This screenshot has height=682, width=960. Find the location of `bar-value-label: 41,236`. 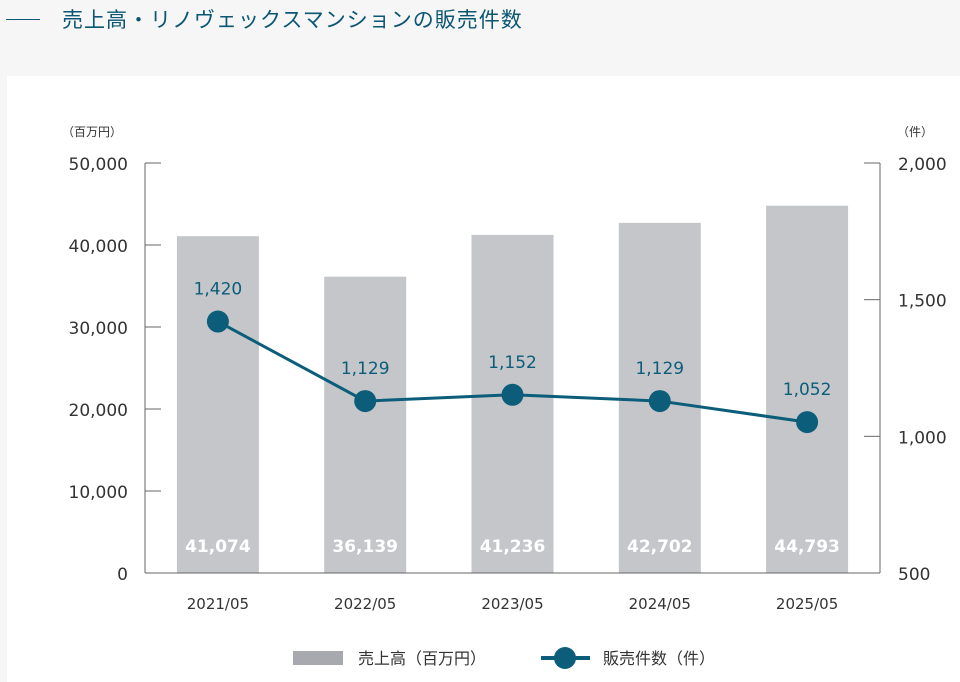

bar-value-label: 41,236 is located at coordinates (513, 547).